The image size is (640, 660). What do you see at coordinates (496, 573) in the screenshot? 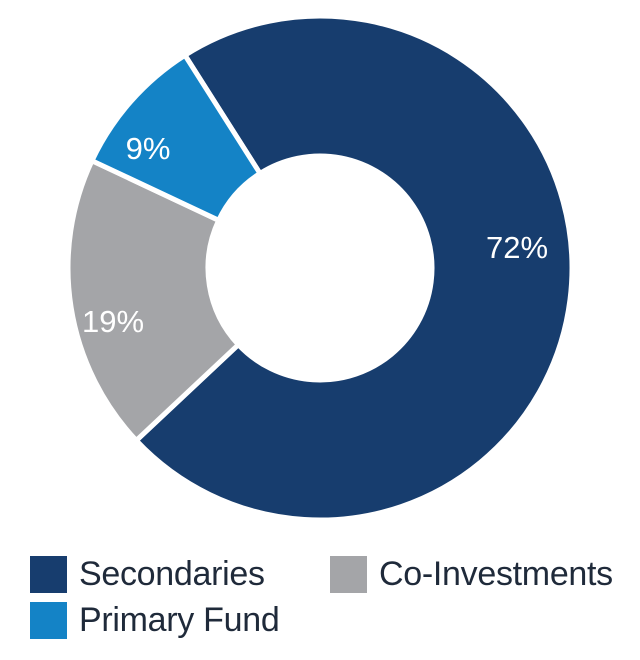
I see `legend-label-co-investments: Co-Investments` at bounding box center [496, 573].